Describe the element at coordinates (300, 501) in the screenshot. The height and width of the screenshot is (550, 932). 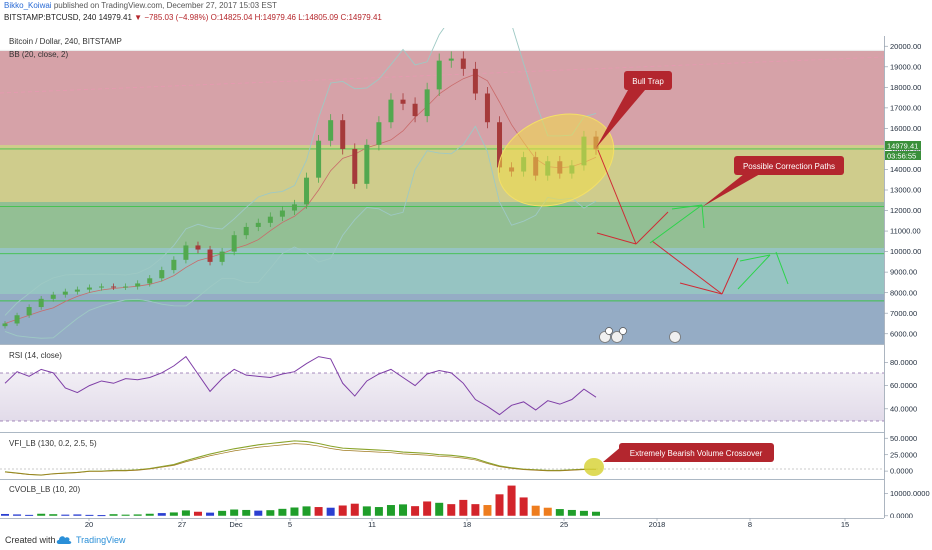
I see `cvol-bars` at that location.